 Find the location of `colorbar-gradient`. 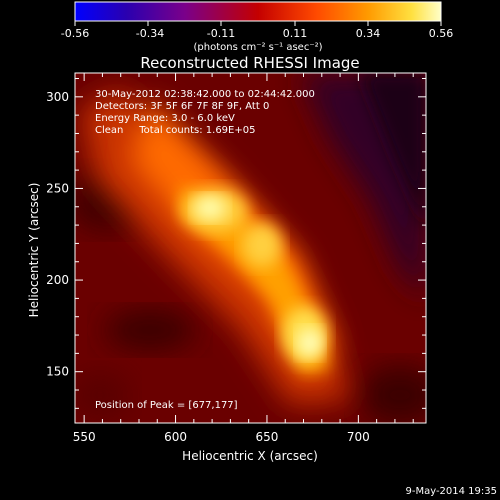

colorbar-gradient is located at coordinates (258, 11).